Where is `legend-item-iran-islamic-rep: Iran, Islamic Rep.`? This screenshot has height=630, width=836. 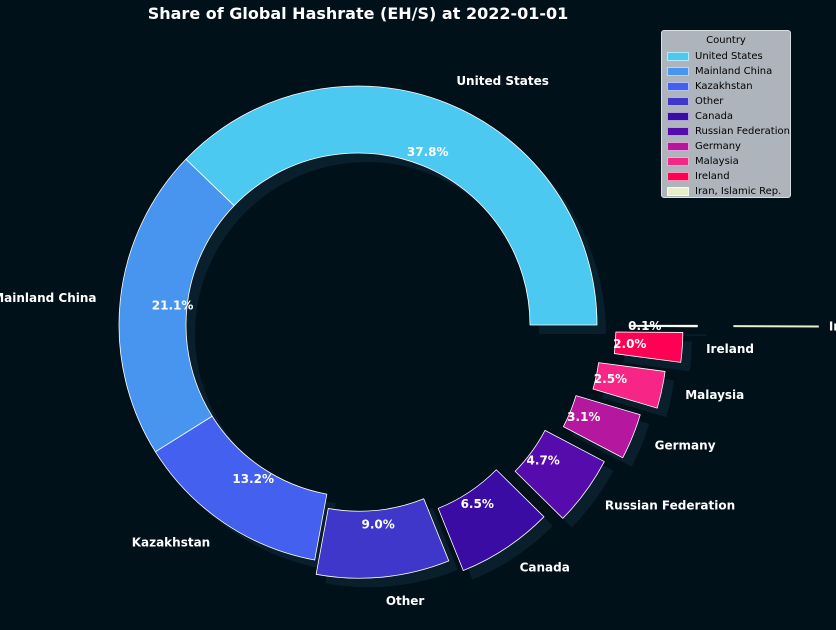 legend-item-iran-islamic-rep: Iran, Islamic Rep. is located at coordinates (726, 191).